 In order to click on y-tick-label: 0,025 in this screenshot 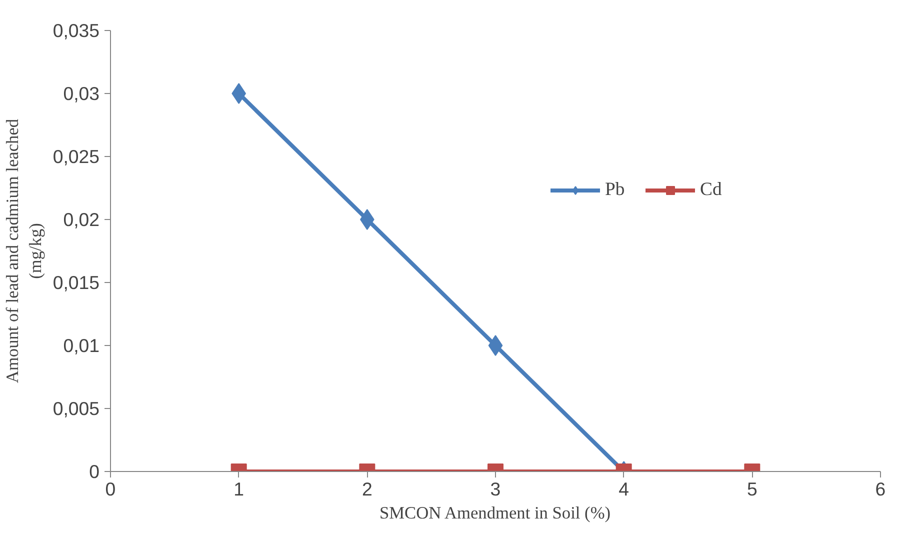, I will do `click(76, 156)`.